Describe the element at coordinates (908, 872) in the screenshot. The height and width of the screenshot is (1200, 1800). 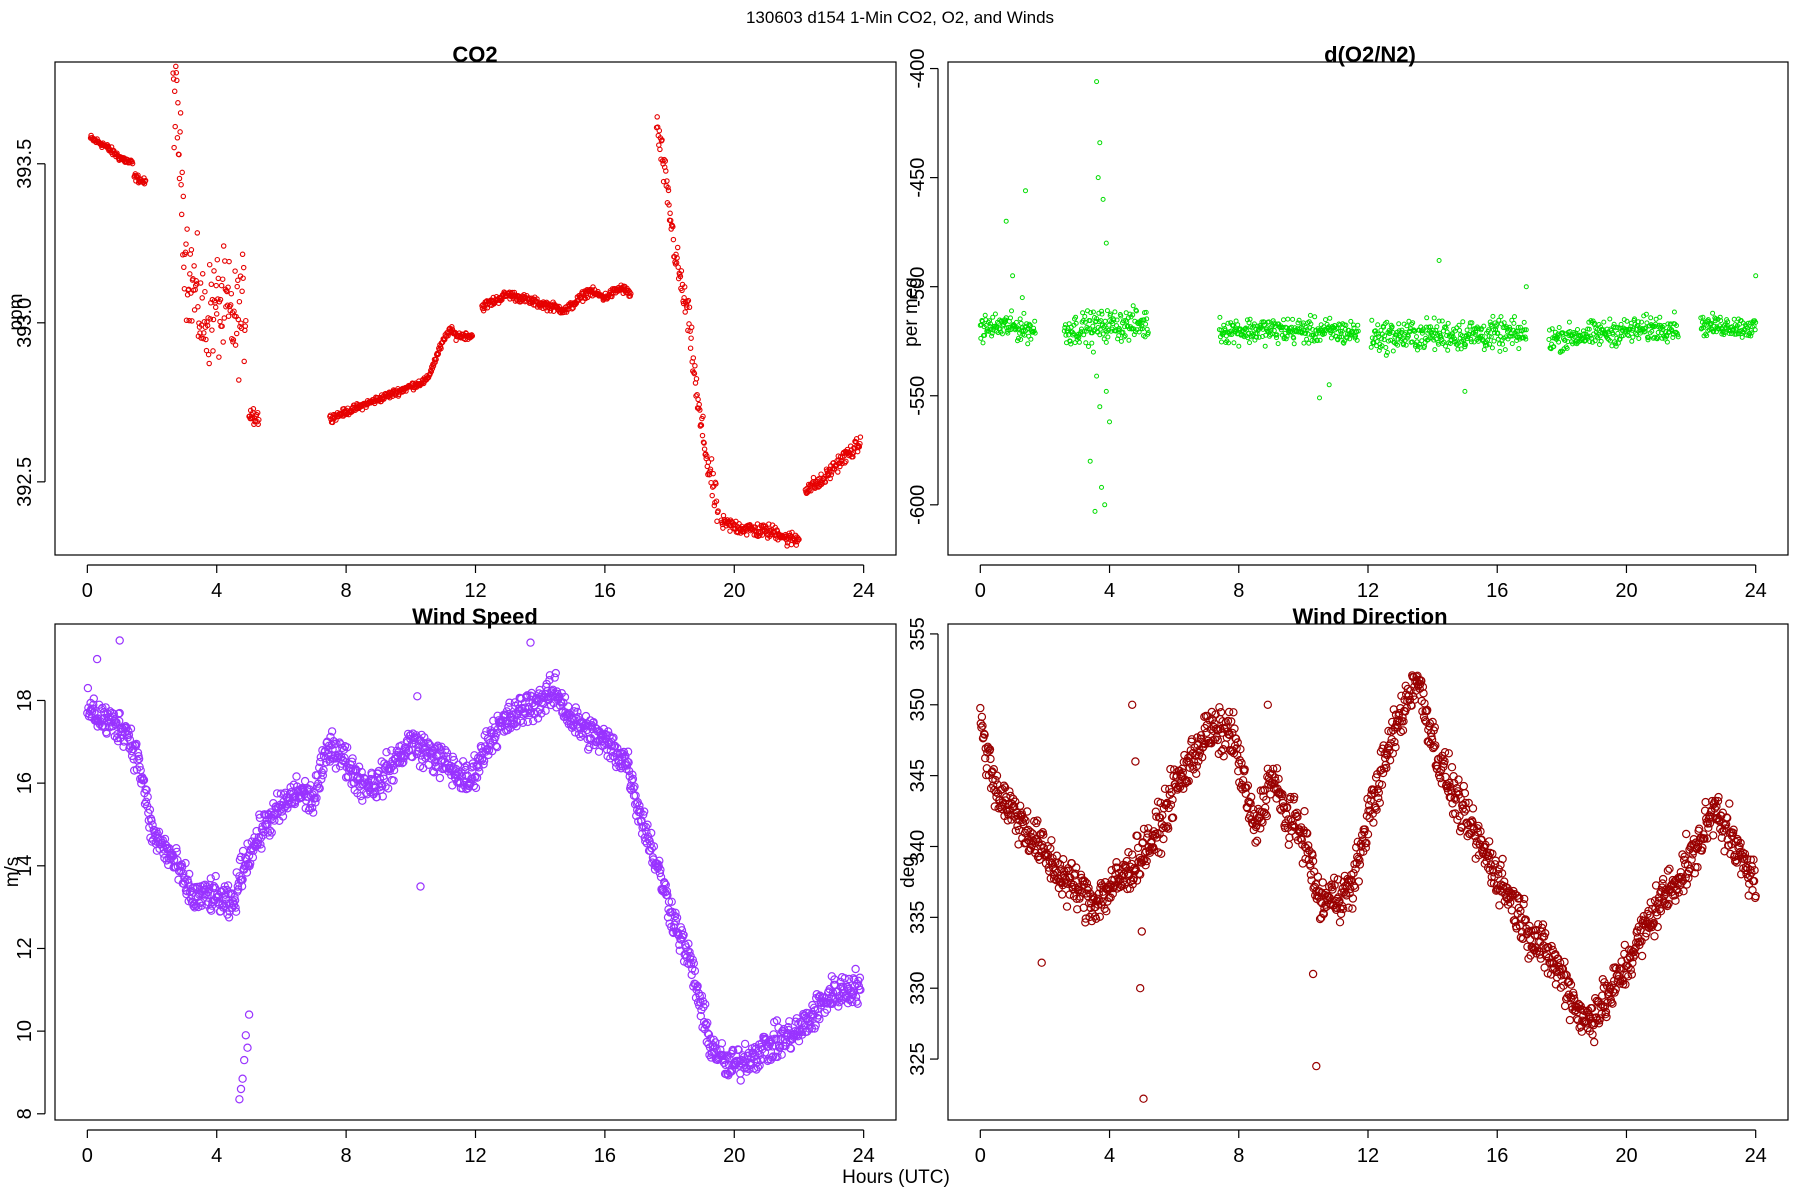
I see `wind-direction-panel-ylabel: deg` at that location.